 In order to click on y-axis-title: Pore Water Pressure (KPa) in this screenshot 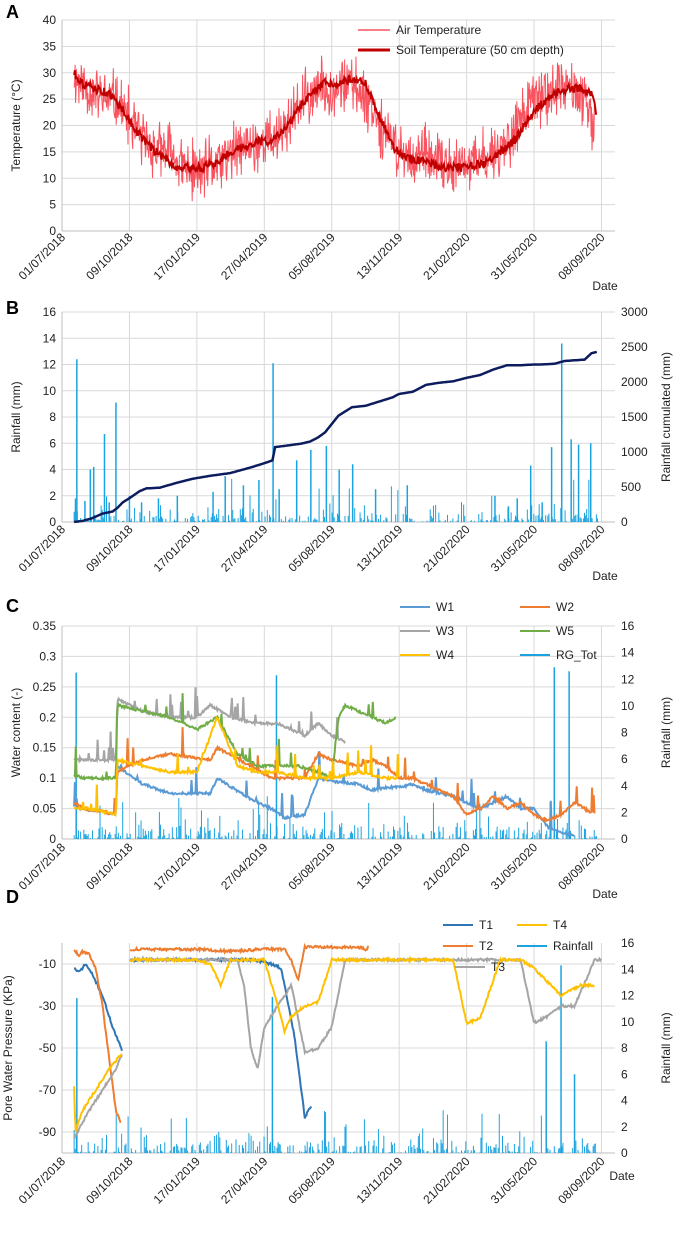, I will do `click(8, 1048)`.